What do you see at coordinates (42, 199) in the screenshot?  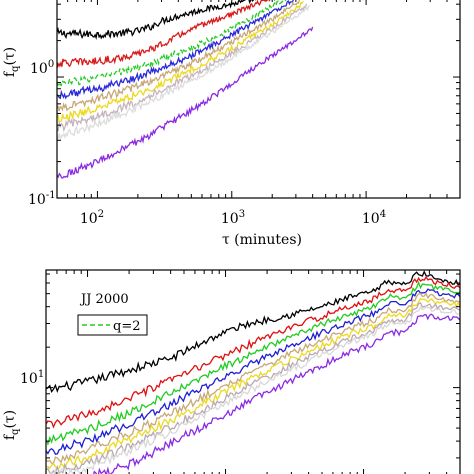 I see `top-y-tick-label-1: 10⁻¹` at bounding box center [42, 199].